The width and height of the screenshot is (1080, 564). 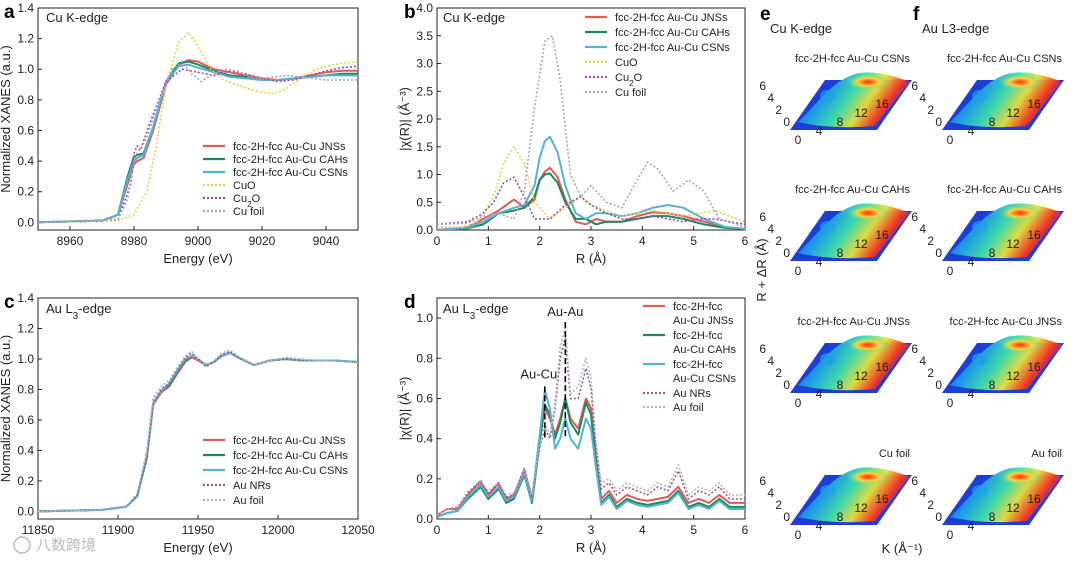 What do you see at coordinates (1046, 454) in the screenshot?
I see `map-title: Au foil` at bounding box center [1046, 454].